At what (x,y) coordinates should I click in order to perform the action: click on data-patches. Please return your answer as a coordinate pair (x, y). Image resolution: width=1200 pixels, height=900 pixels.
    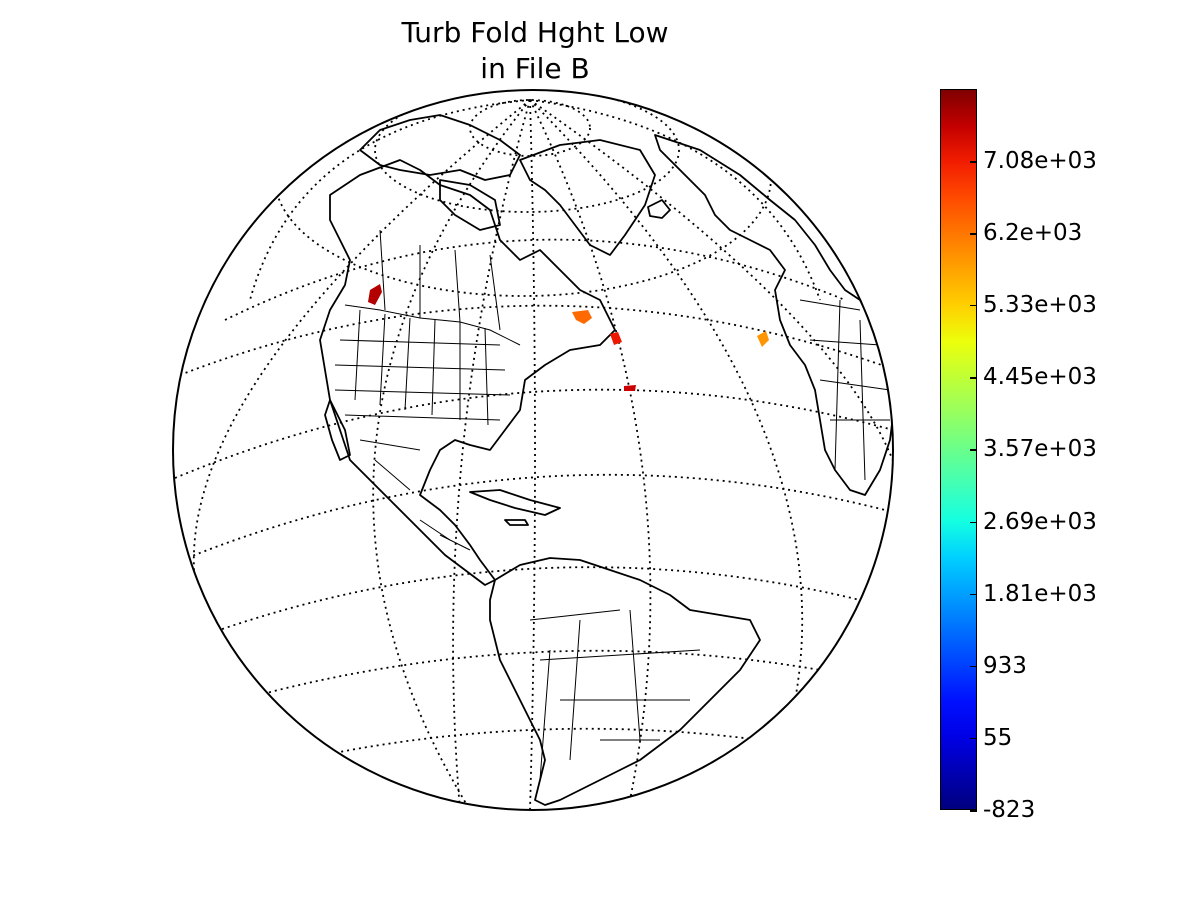
    Looking at the image, I should click on (568, 337).